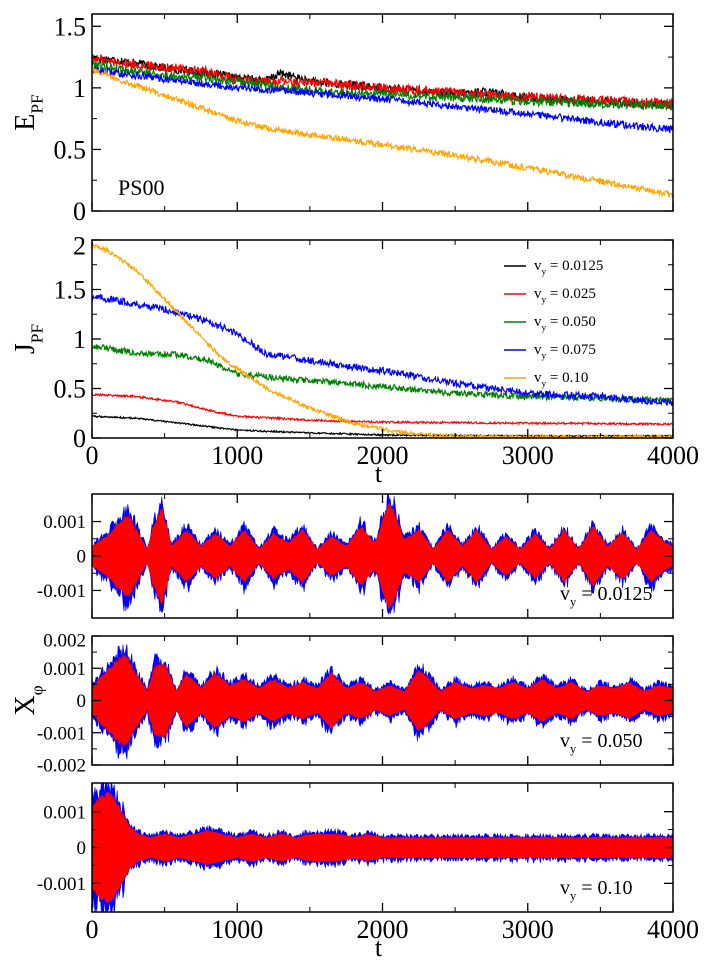 The width and height of the screenshot is (712, 969). I want to click on legend-entry: vy = 0.10, so click(561, 380).